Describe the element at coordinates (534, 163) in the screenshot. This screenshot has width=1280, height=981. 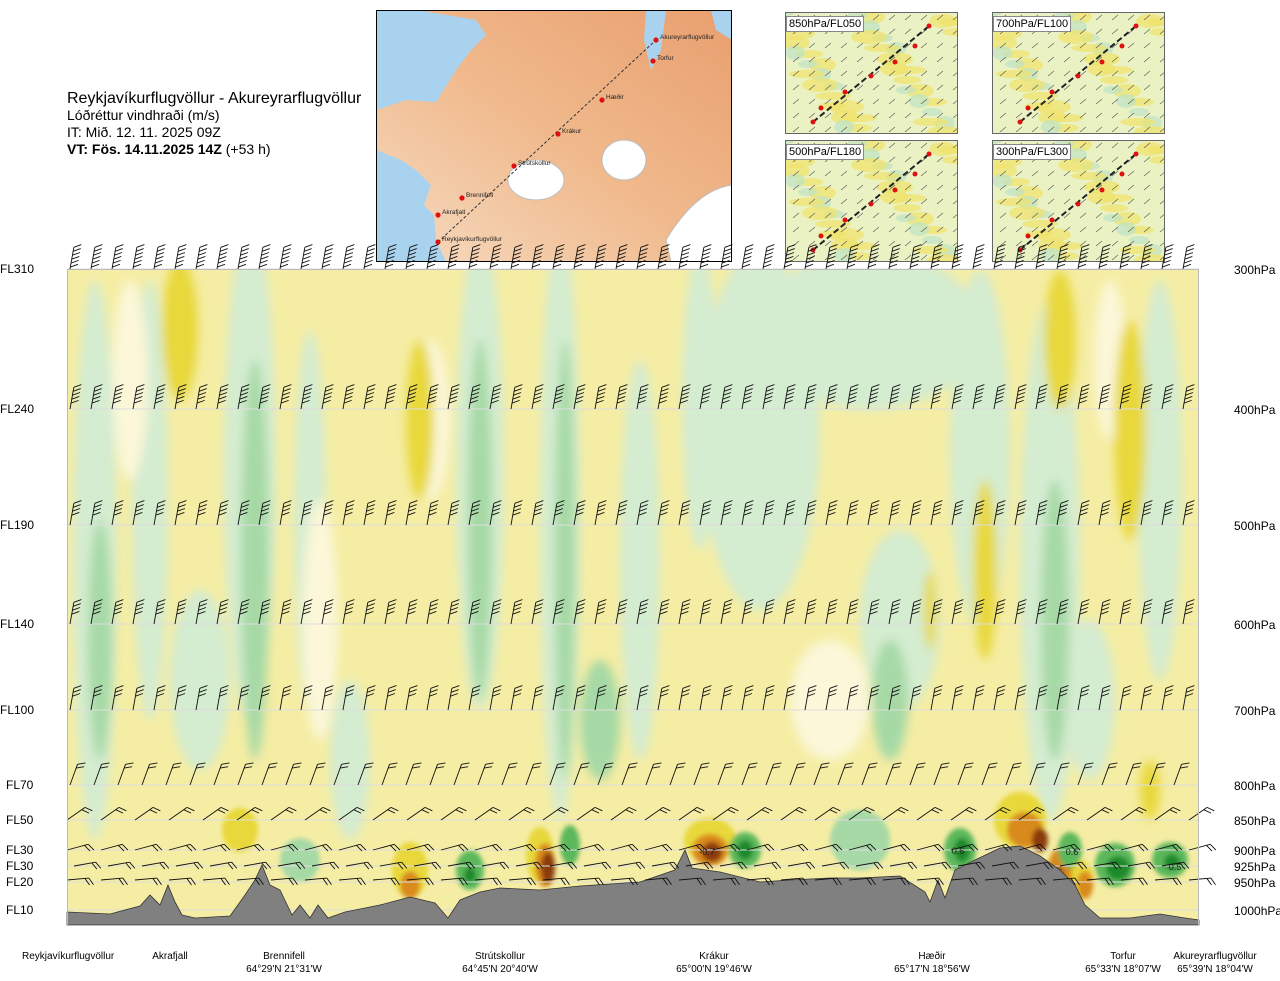
I see `route-station-label: Strútskollur` at that location.